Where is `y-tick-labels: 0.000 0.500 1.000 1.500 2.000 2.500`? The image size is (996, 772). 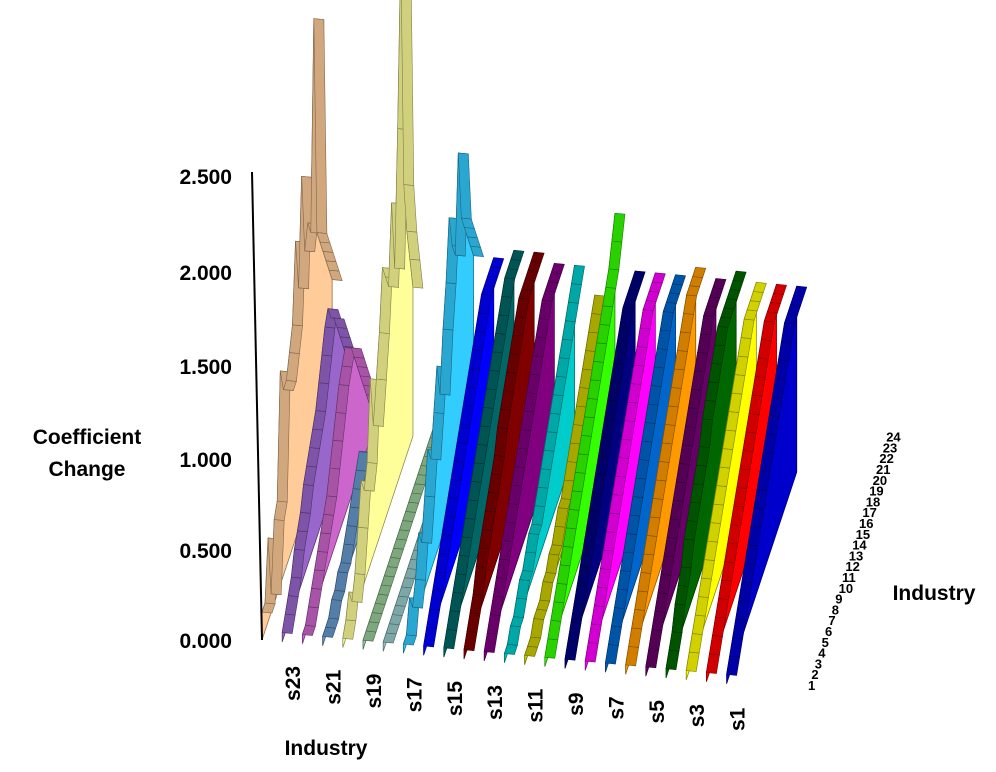
y-tick-labels: 0.000 0.500 1.000 1.500 2.000 2.500 is located at coordinates (205, 409).